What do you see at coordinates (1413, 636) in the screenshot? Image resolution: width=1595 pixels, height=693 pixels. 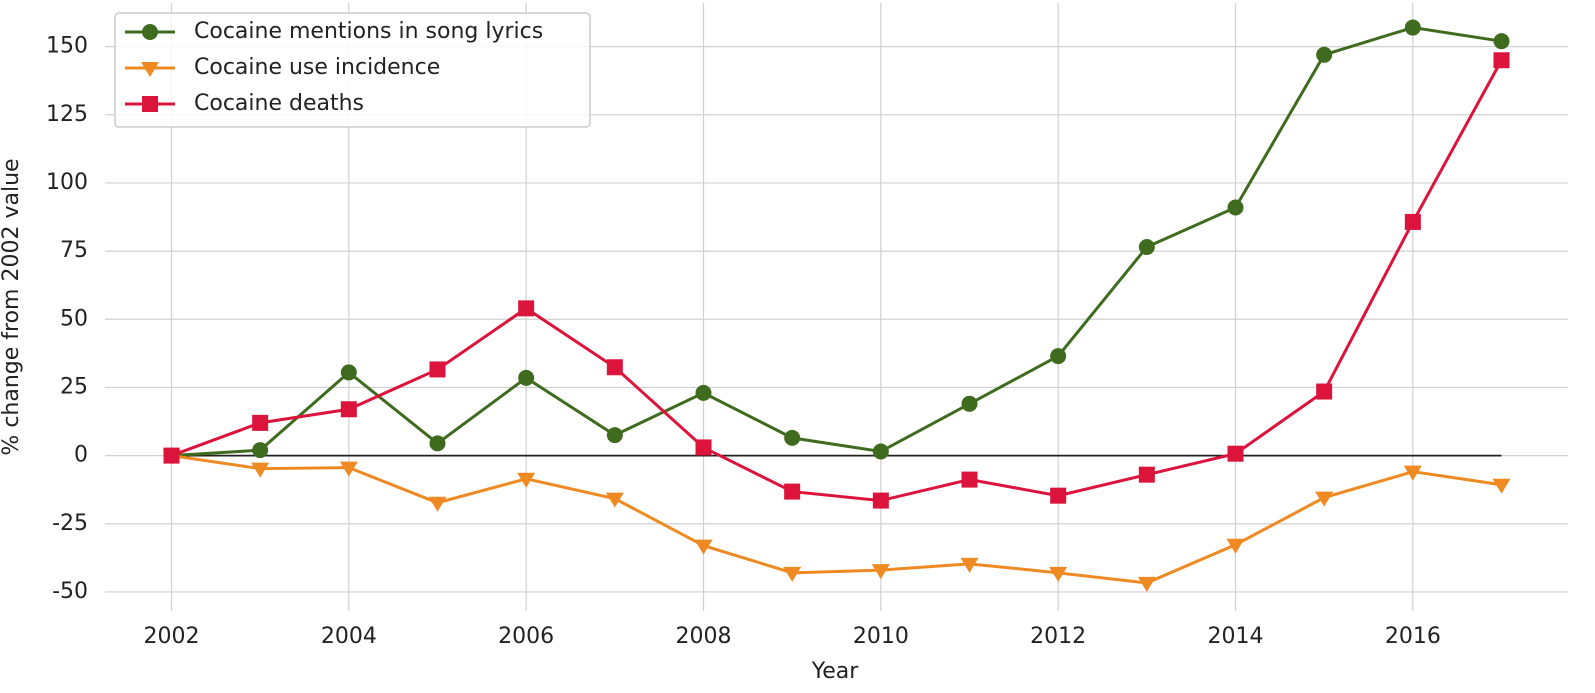 I see `x-tick-label: 2016` at bounding box center [1413, 636].